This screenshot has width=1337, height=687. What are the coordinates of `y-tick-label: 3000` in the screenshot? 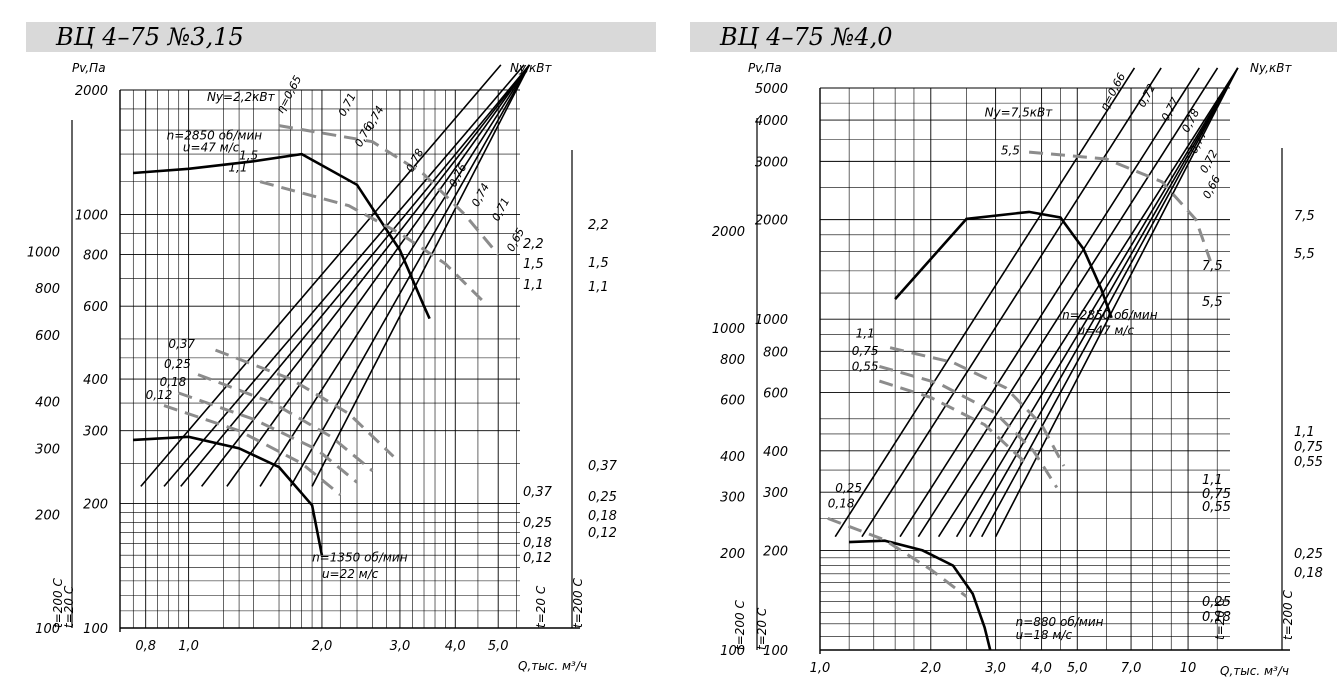 It's located at (771, 162).